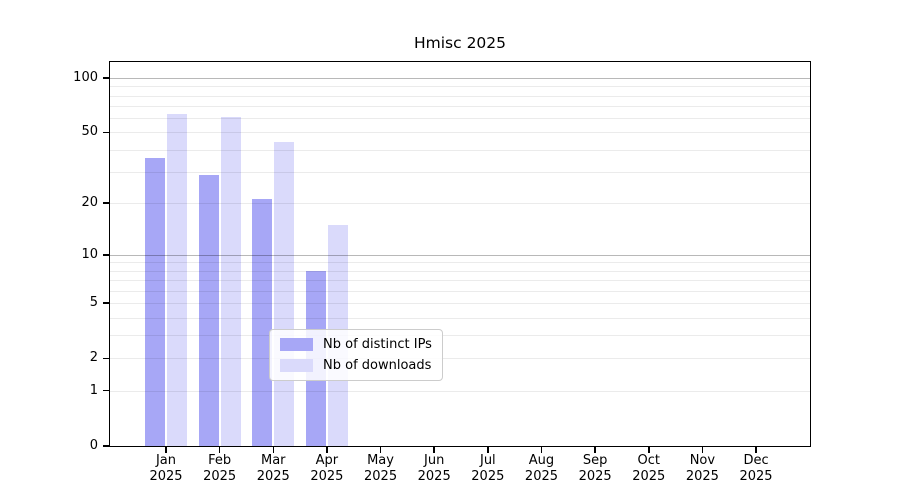 The image size is (900, 500). I want to click on y-axis-tick-label: 100, so click(85, 77).